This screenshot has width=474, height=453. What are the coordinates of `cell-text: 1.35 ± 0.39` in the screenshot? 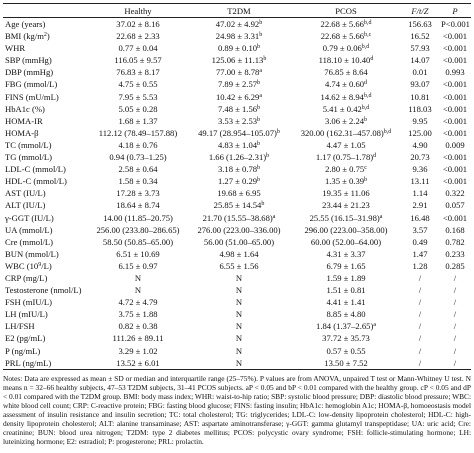 It's located at (344, 181).